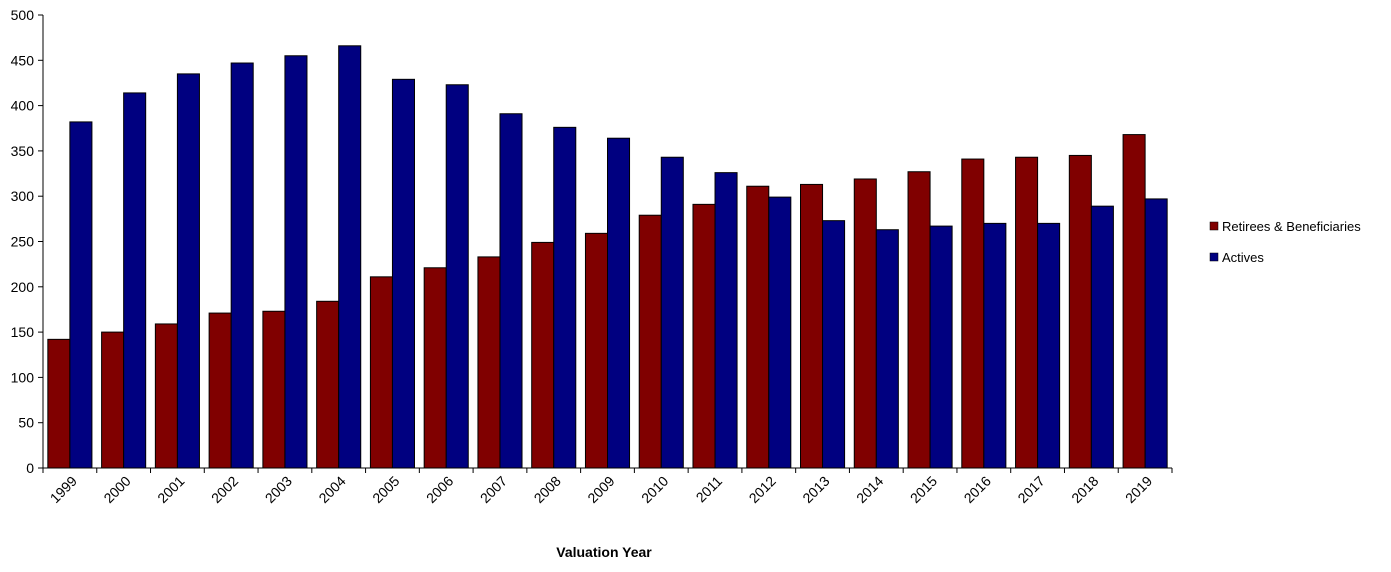  Describe the element at coordinates (547, 489) in the screenshot. I see `x-tick-label: 2008` at that location.